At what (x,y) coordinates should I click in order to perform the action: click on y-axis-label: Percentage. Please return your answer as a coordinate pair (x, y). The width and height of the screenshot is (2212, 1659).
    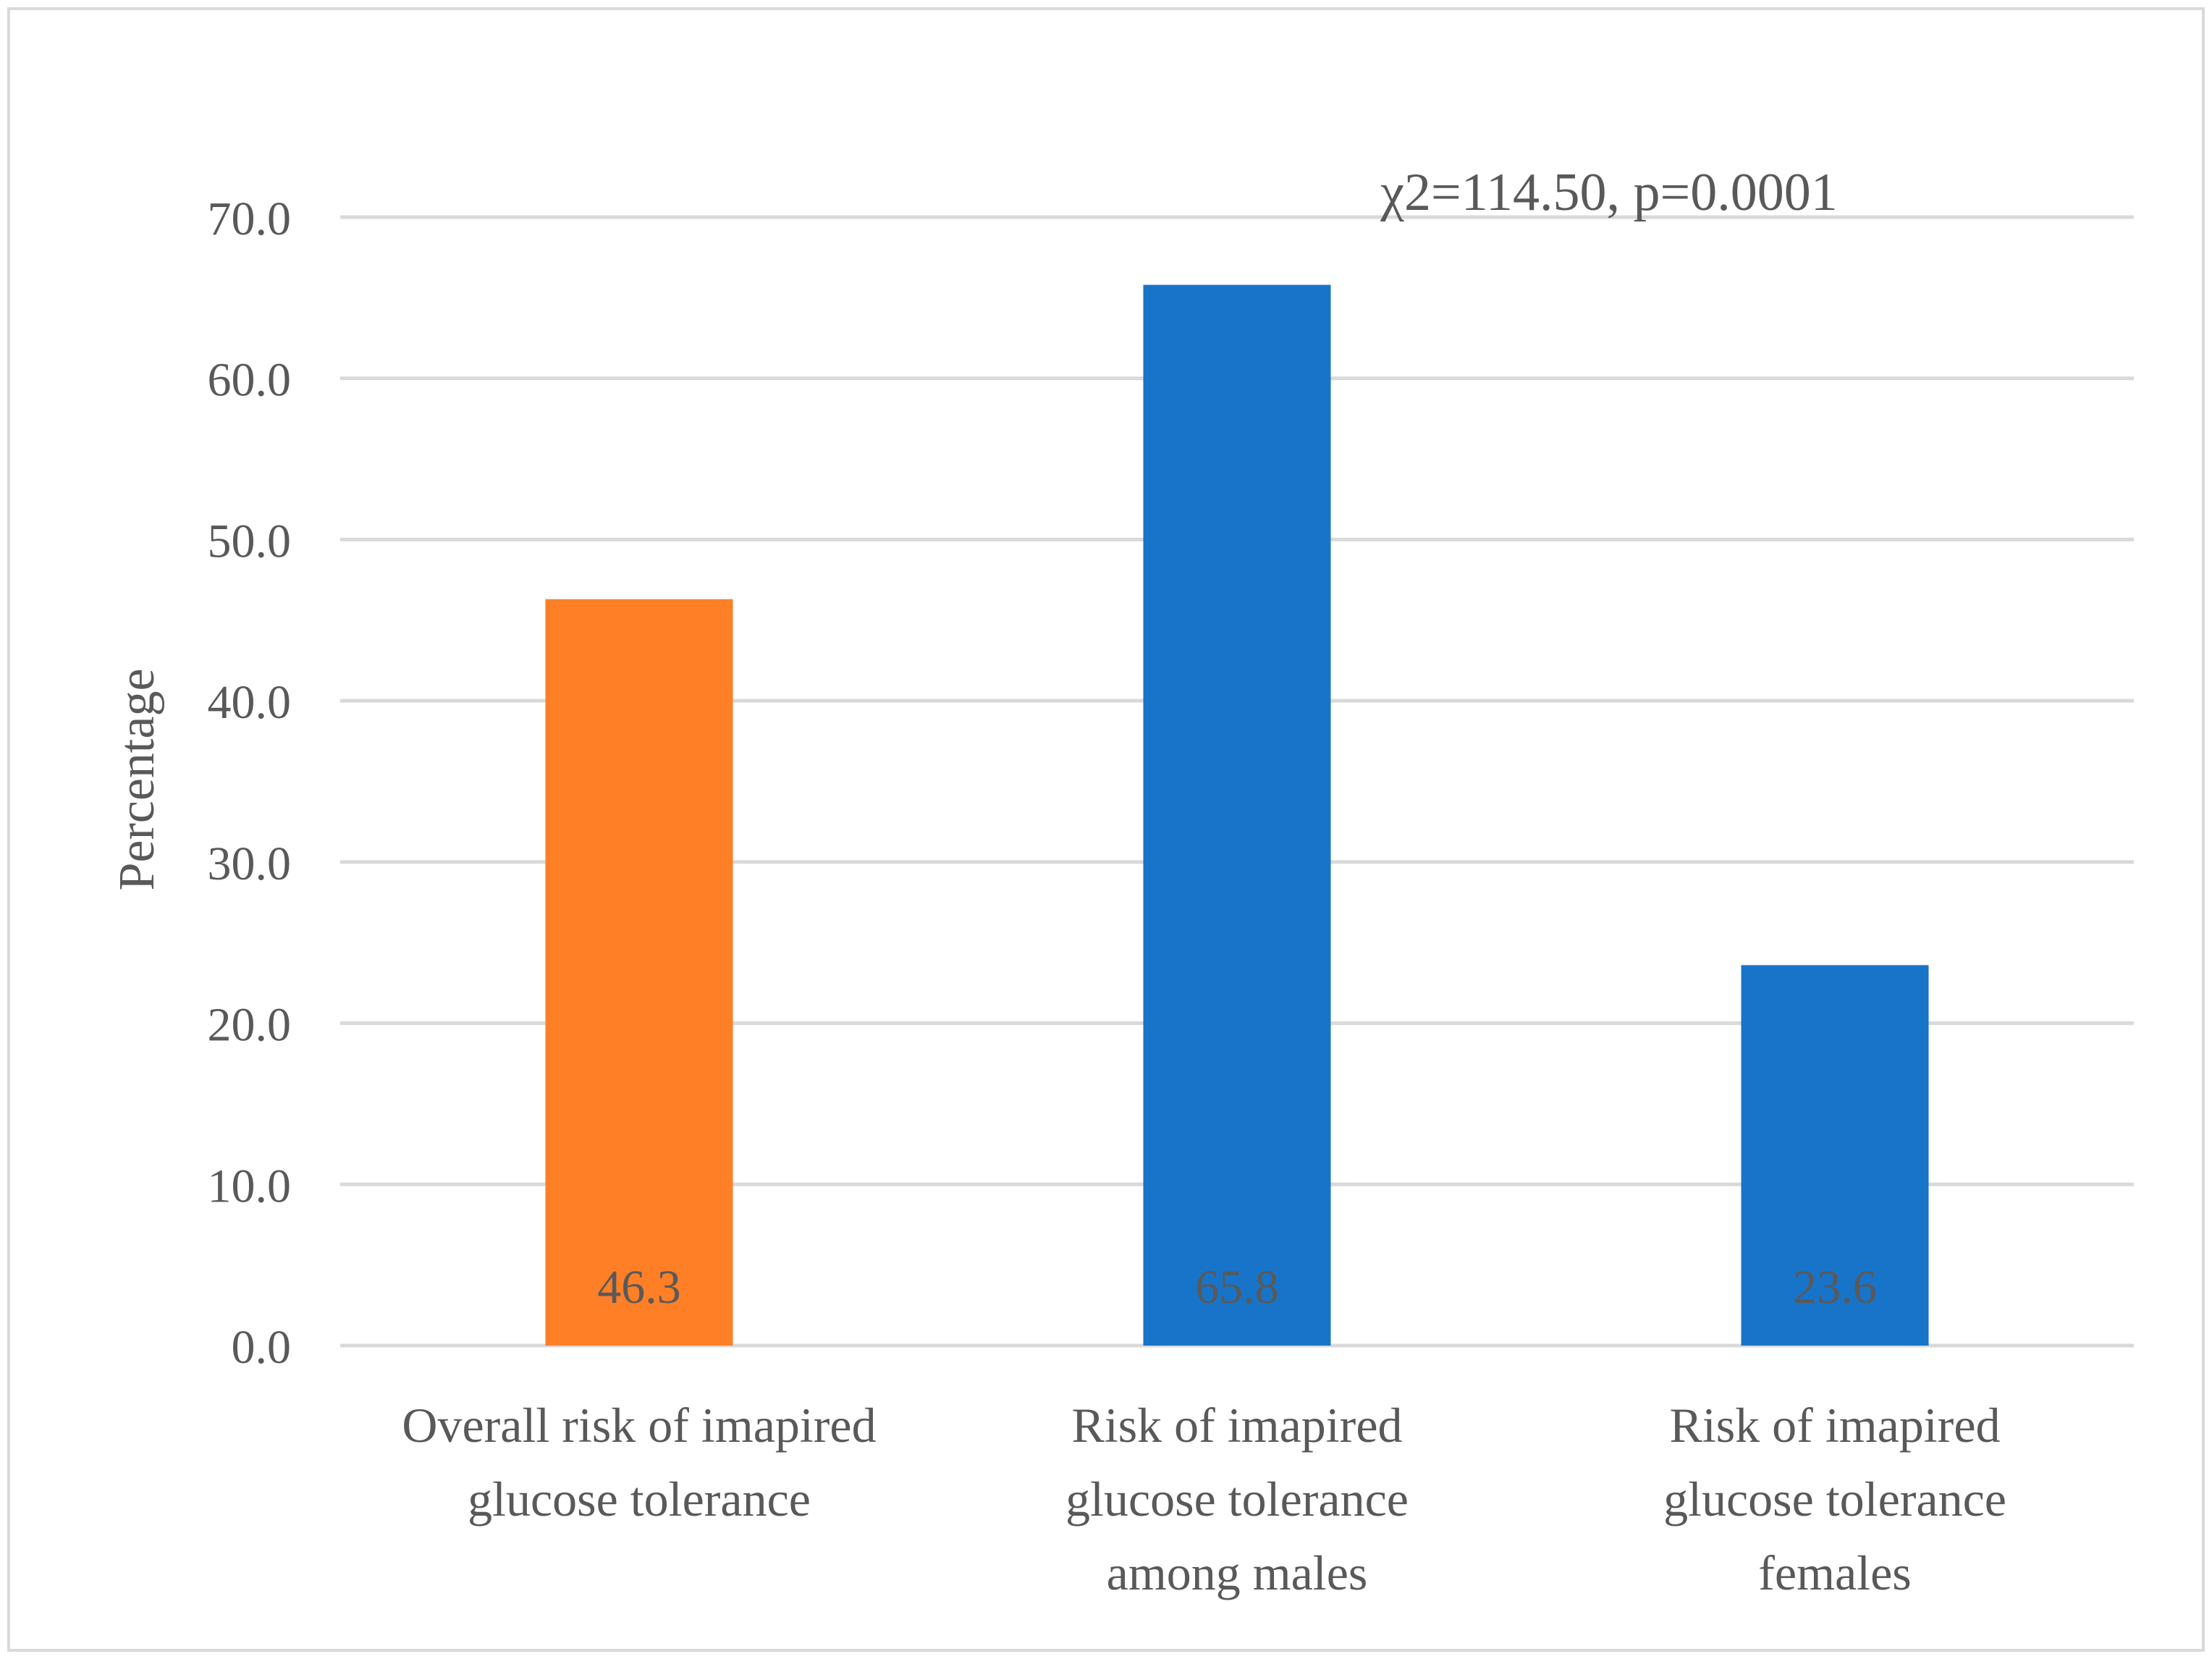
    Looking at the image, I should click on (137, 779).